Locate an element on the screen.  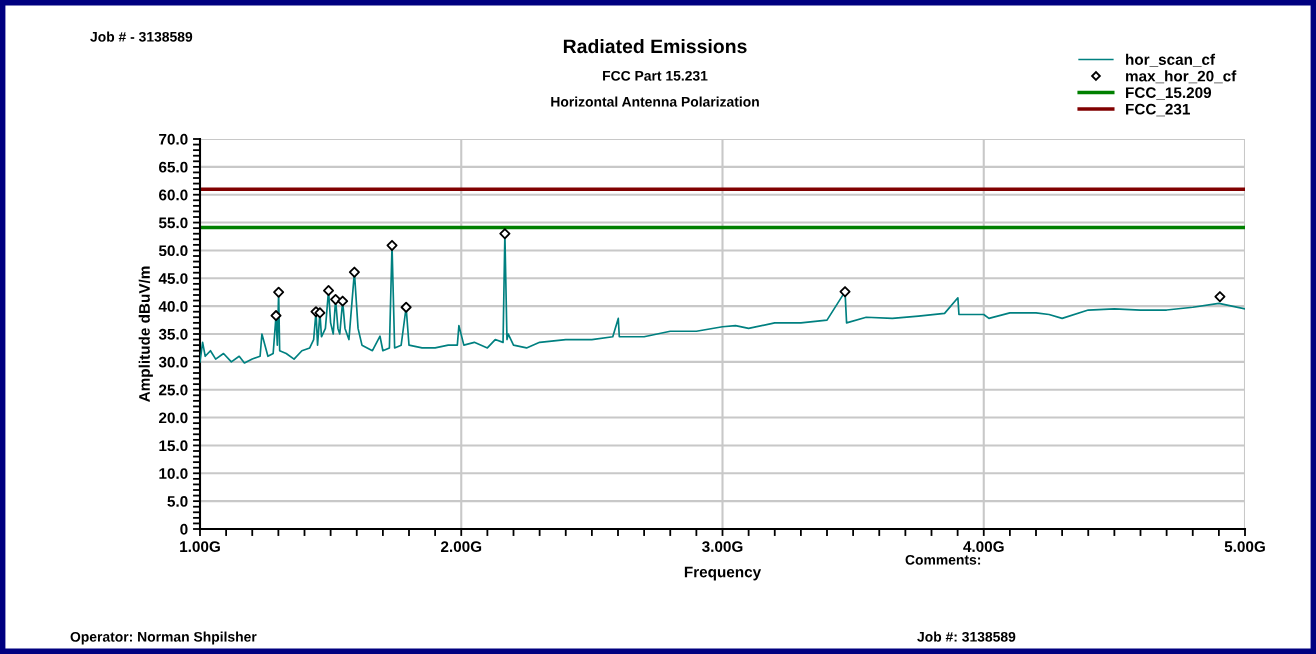
y-tick-label: 20.0 is located at coordinates (173, 418).